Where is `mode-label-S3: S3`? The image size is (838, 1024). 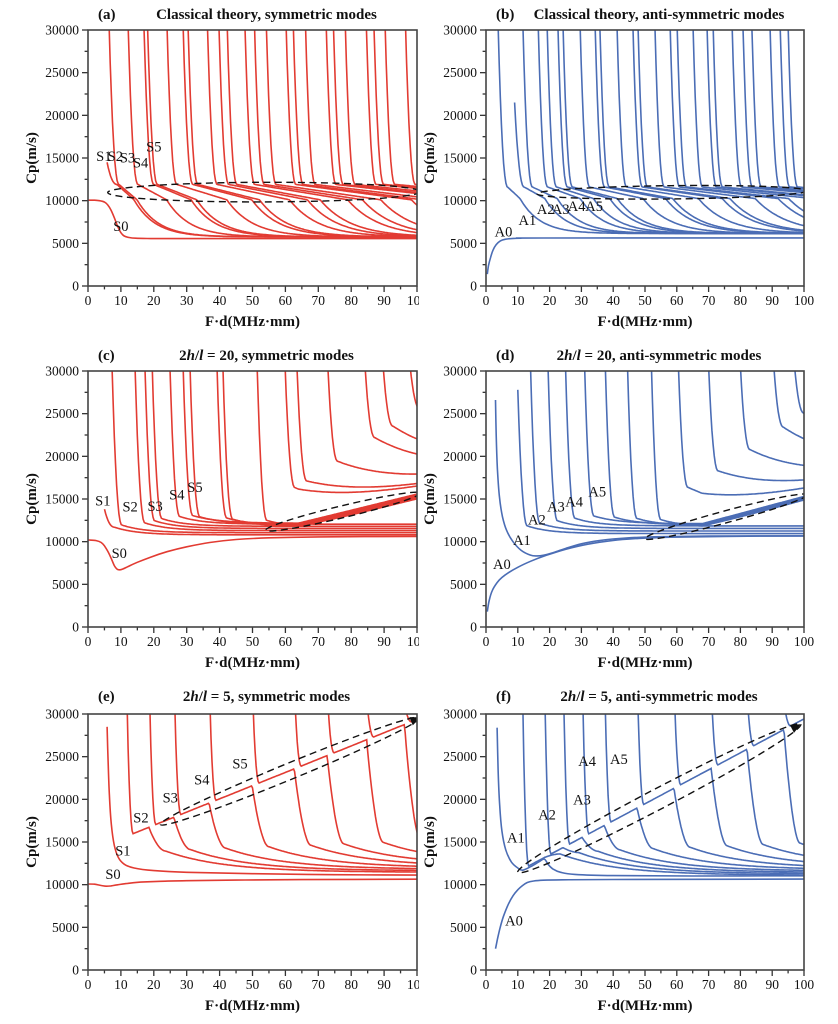 mode-label-S3: S3 is located at coordinates (170, 799).